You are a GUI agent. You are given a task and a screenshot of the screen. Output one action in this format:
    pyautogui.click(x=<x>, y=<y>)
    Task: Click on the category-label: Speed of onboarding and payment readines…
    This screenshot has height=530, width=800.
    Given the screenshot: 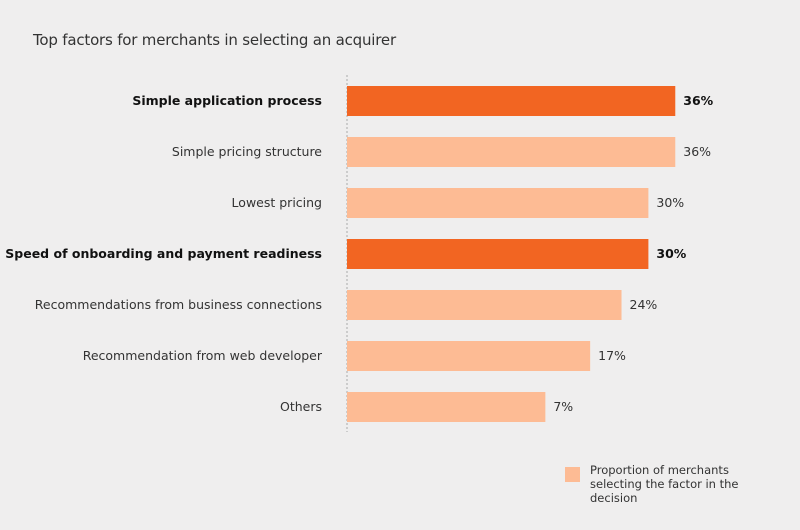 What is the action you would take?
    pyautogui.click(x=163, y=253)
    